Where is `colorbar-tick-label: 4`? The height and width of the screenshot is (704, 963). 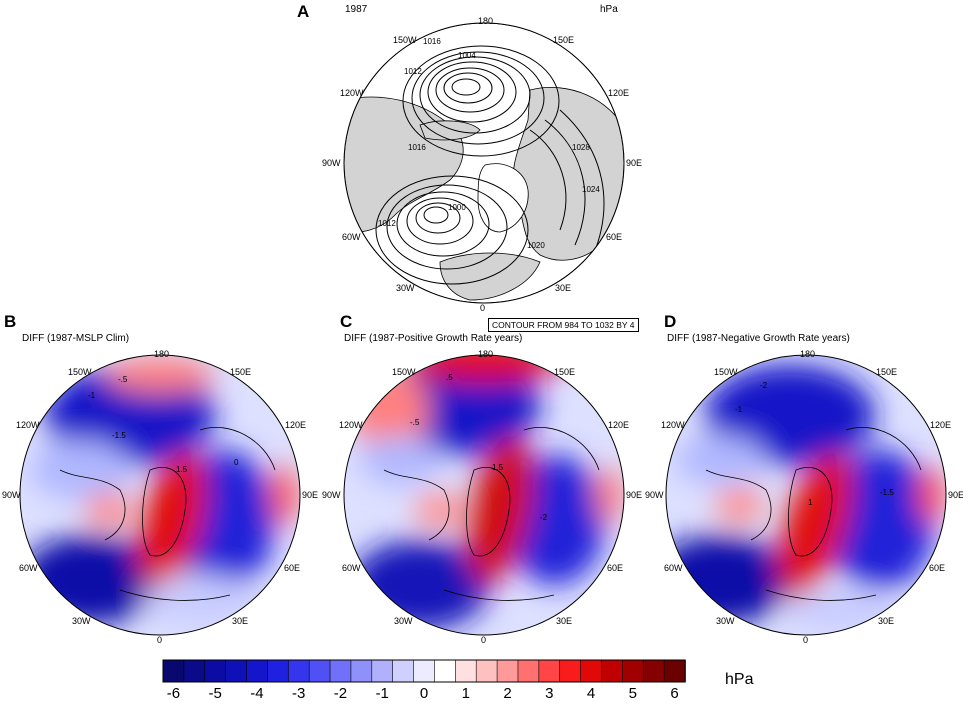
colorbar-tick-label: 4 is located at coordinates (591, 693).